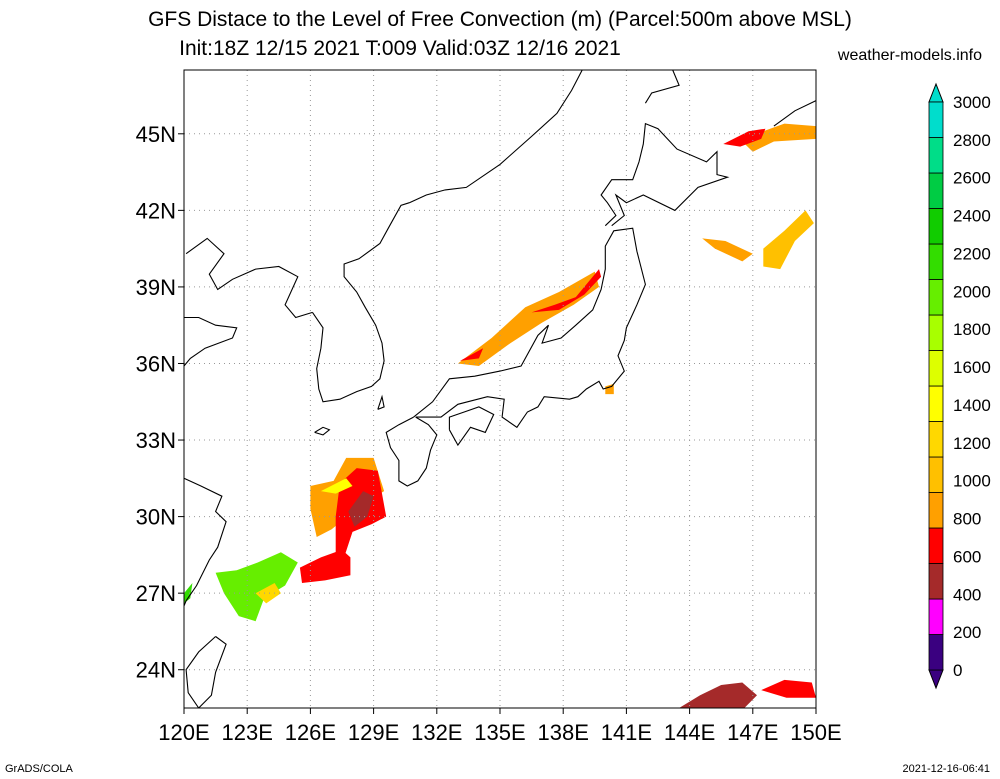 This screenshot has width=1000, height=779. What do you see at coordinates (247, 732) in the screenshot?
I see `lon-tick-label: 123E` at bounding box center [247, 732].